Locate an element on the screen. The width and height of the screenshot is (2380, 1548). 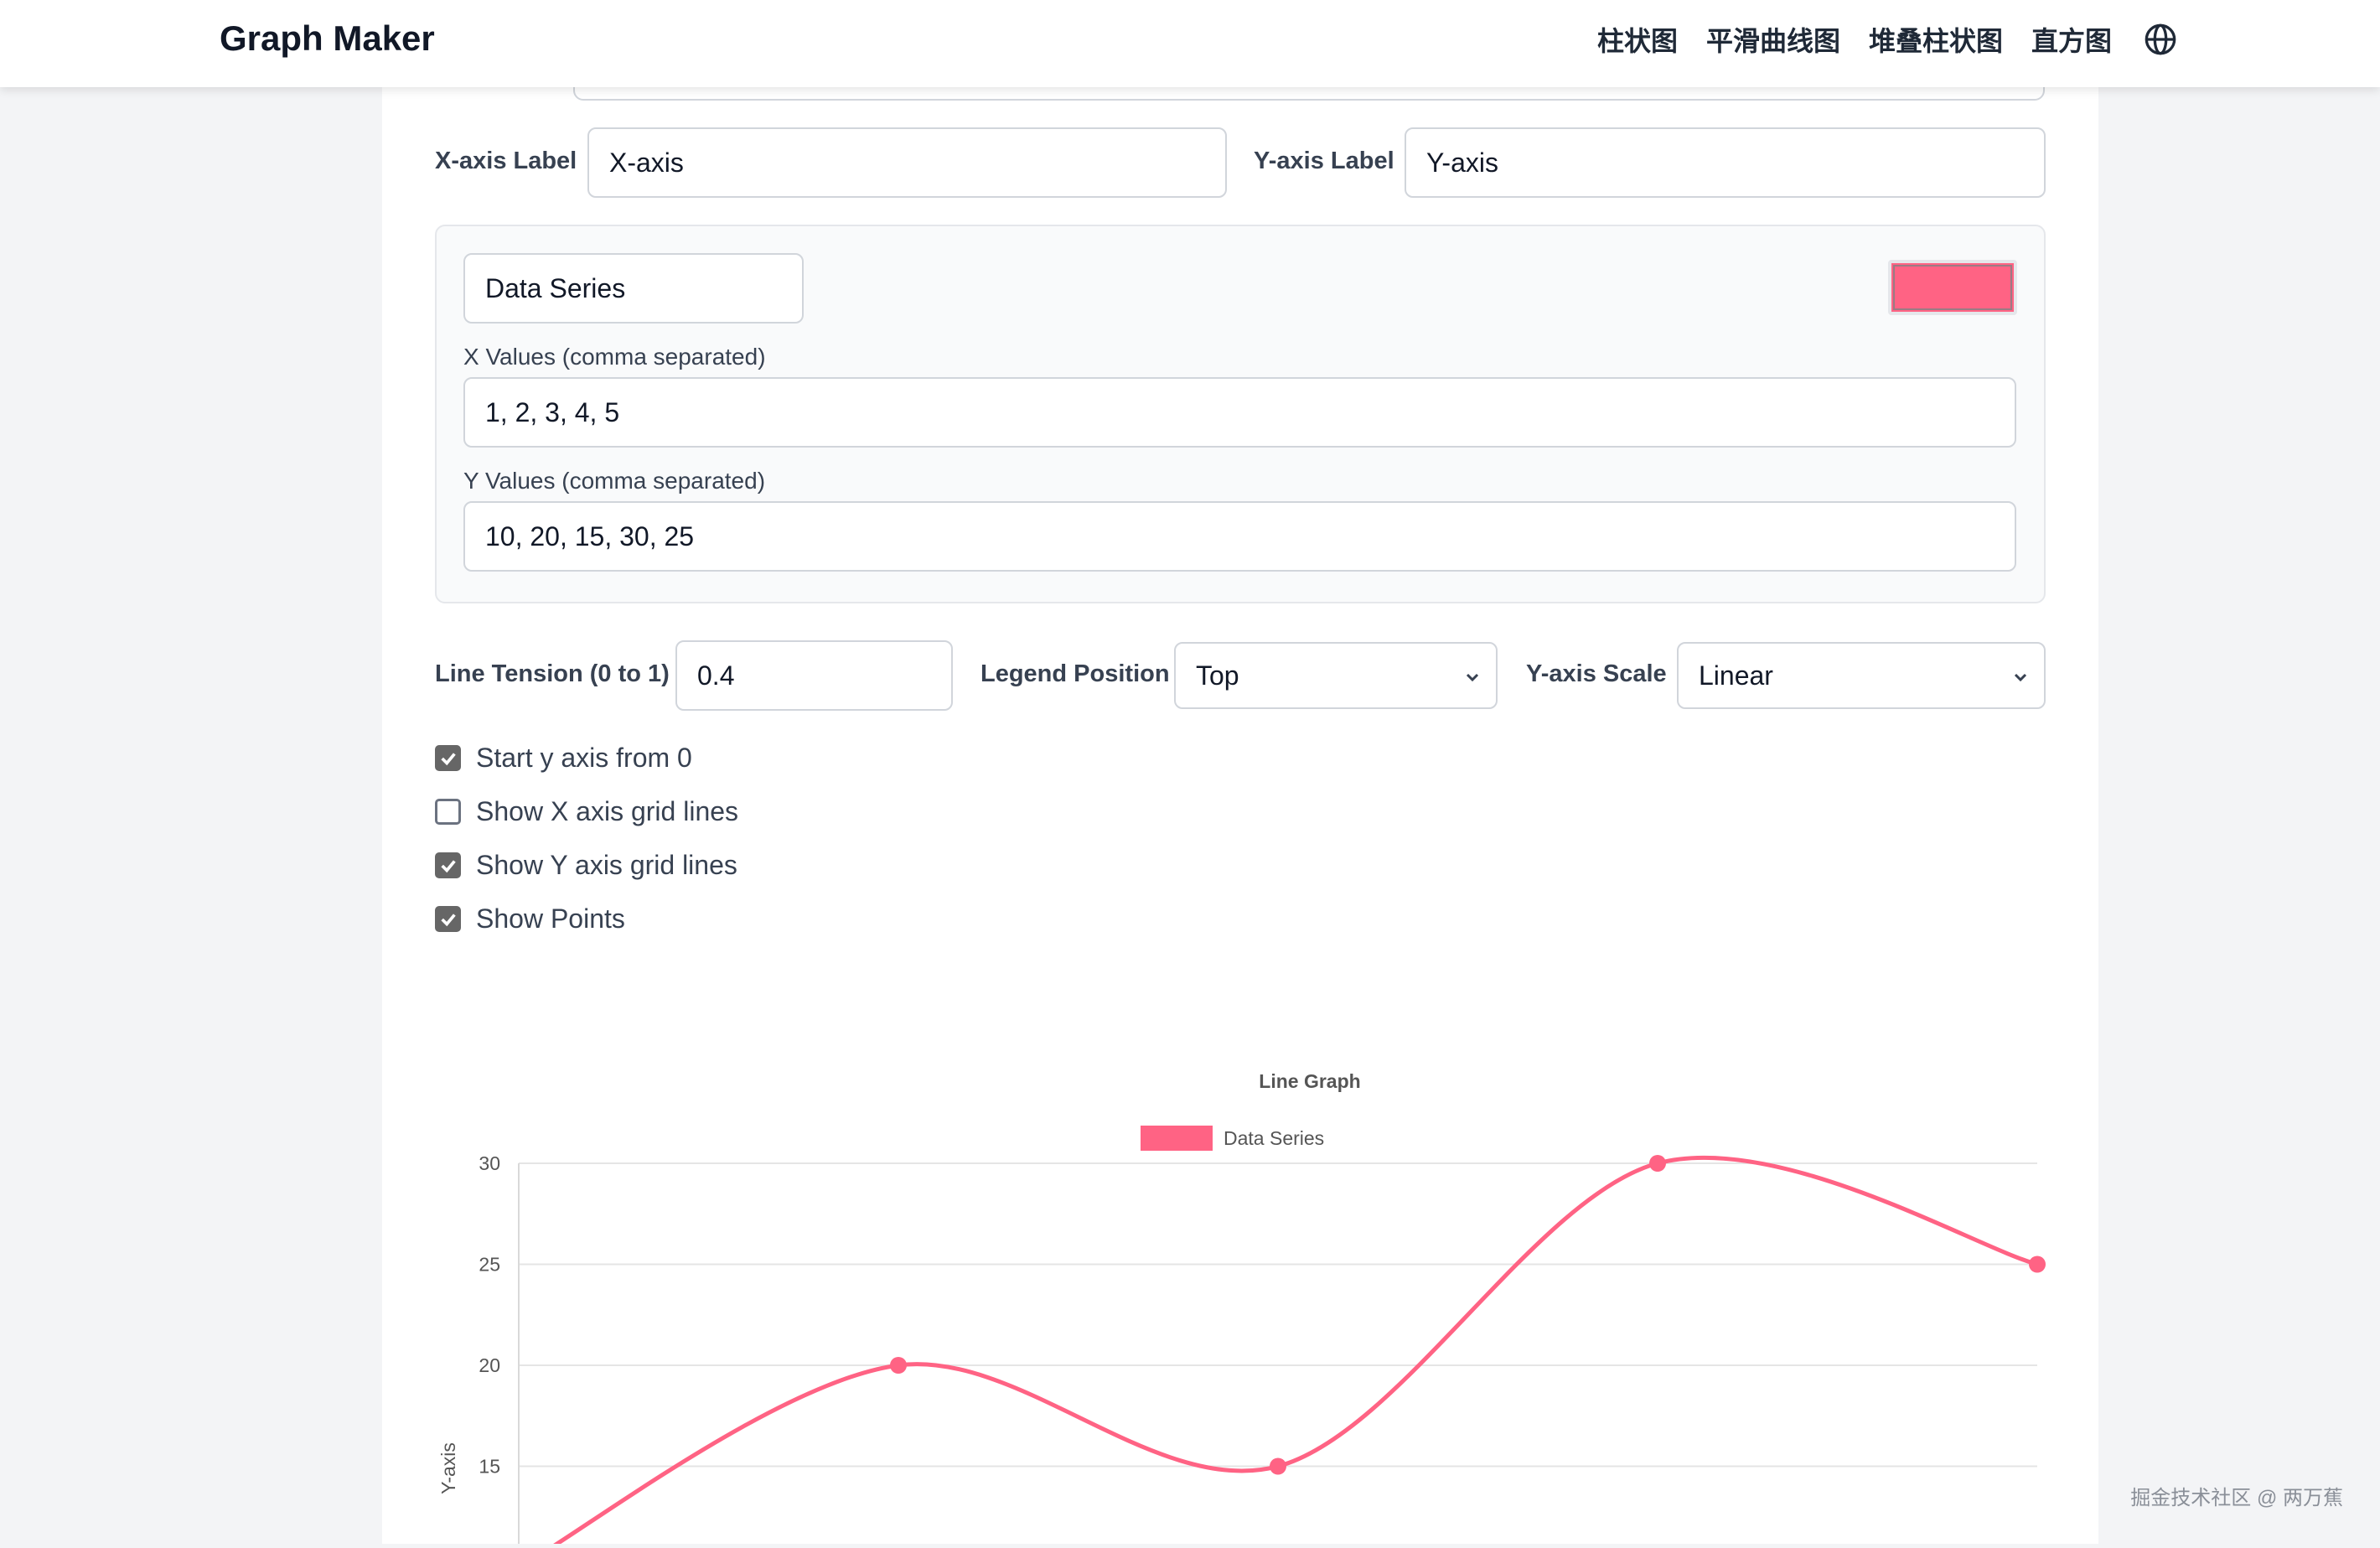
y-grid-option: Show Y axis grid lines is located at coordinates (586, 866).